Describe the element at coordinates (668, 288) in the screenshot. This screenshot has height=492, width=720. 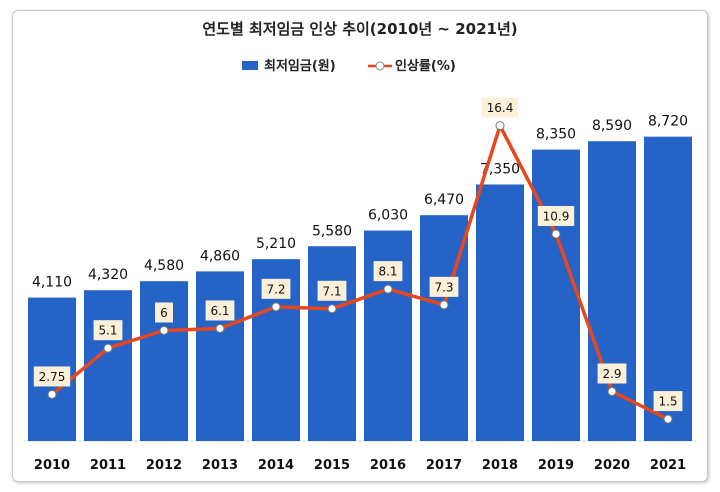
I see `bar-2021` at that location.